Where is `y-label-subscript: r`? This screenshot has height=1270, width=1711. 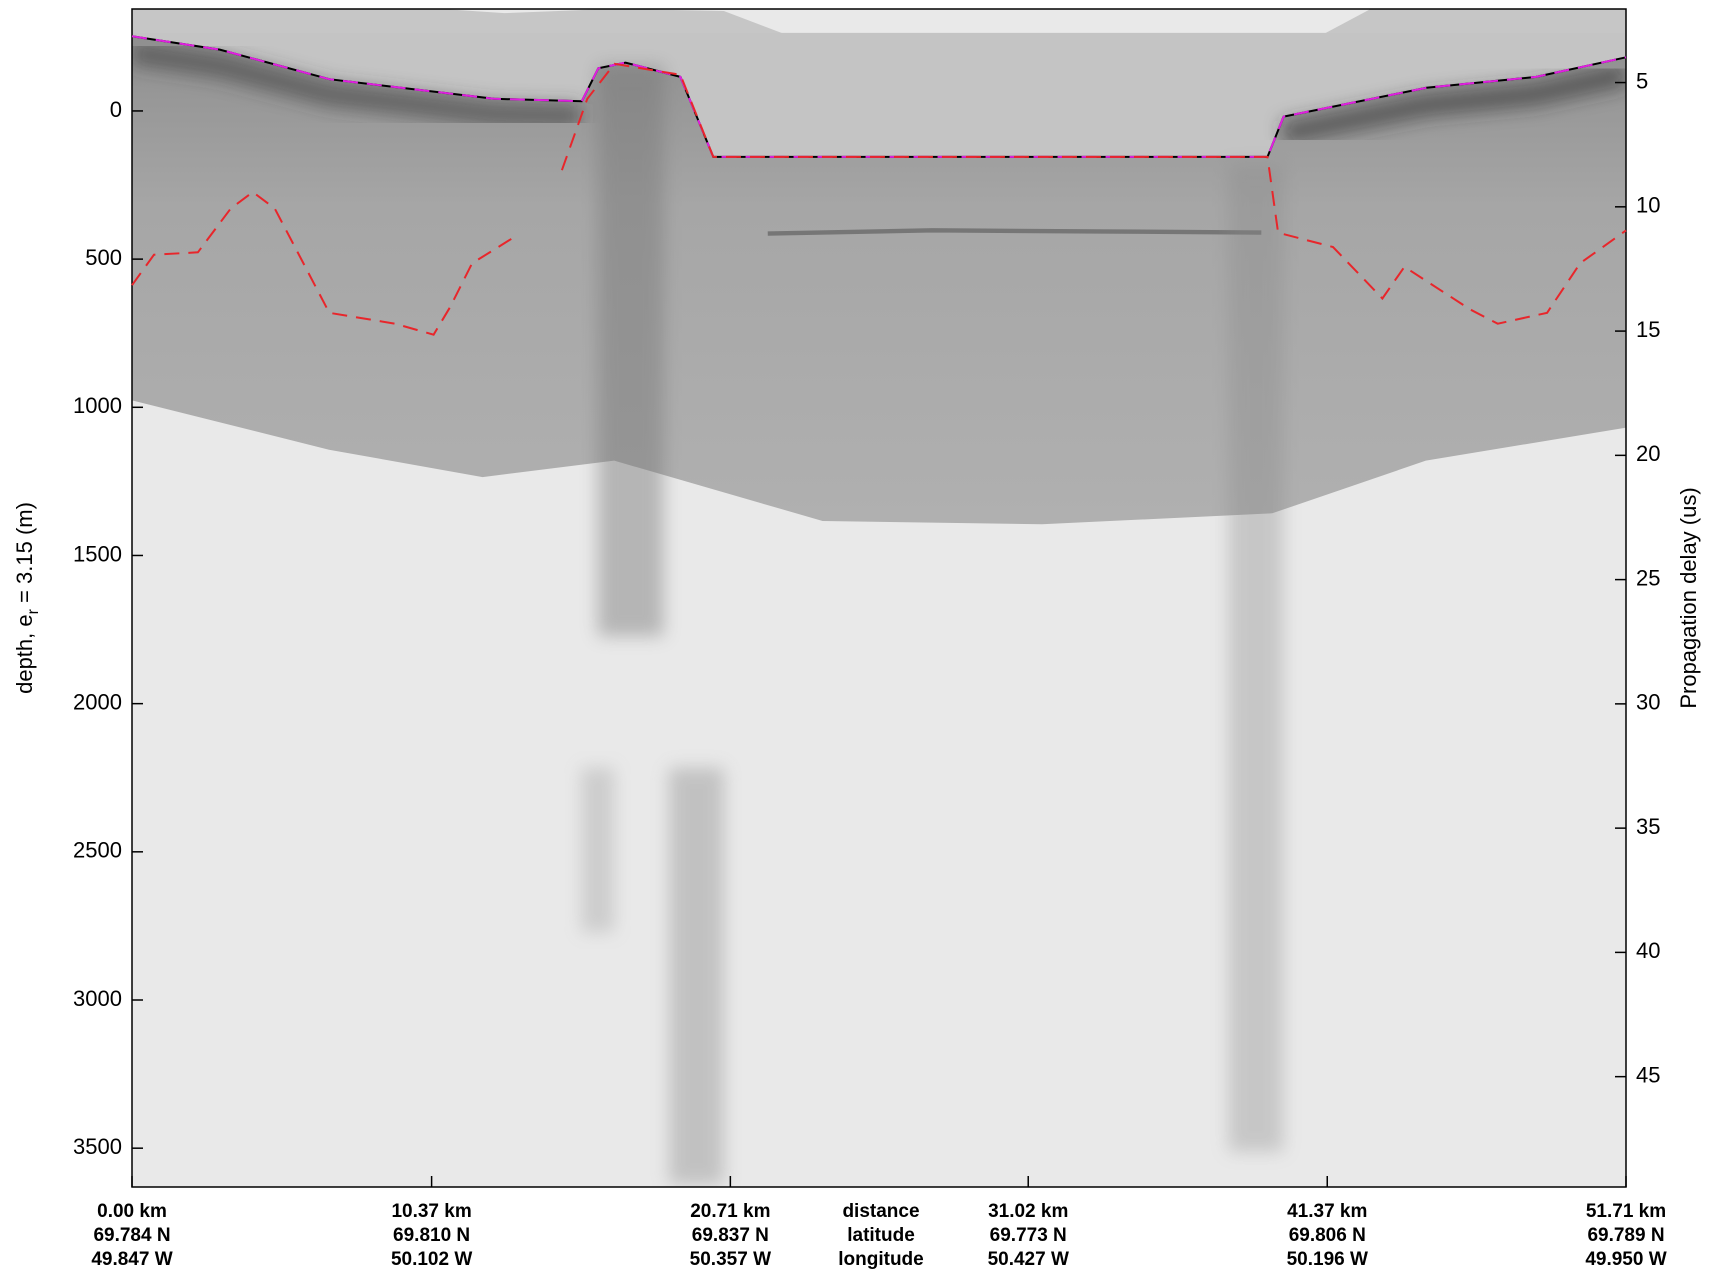
y-label-subscript: r is located at coordinates (33, 611).